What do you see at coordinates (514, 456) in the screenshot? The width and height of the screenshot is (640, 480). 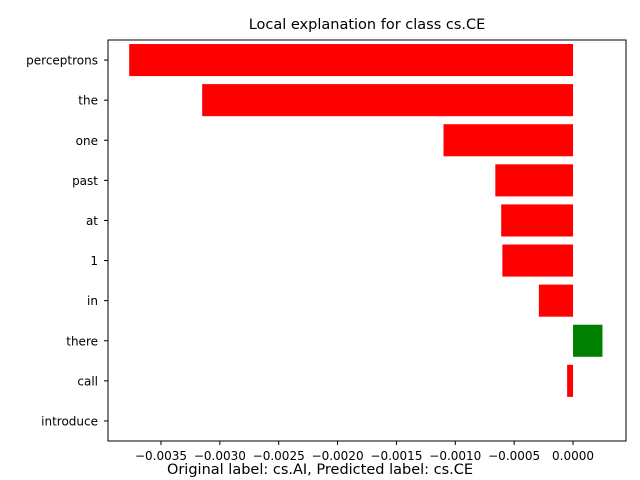 I see `x-tick-label: −0.0005` at bounding box center [514, 456].